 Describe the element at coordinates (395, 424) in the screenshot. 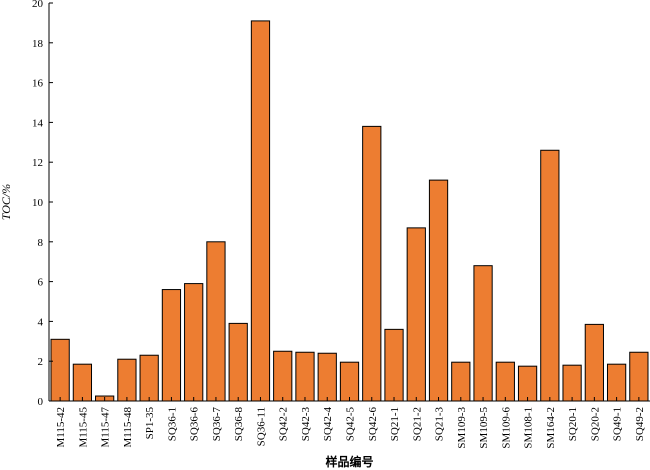

I see `x-tick-label: SQ21-1` at that location.